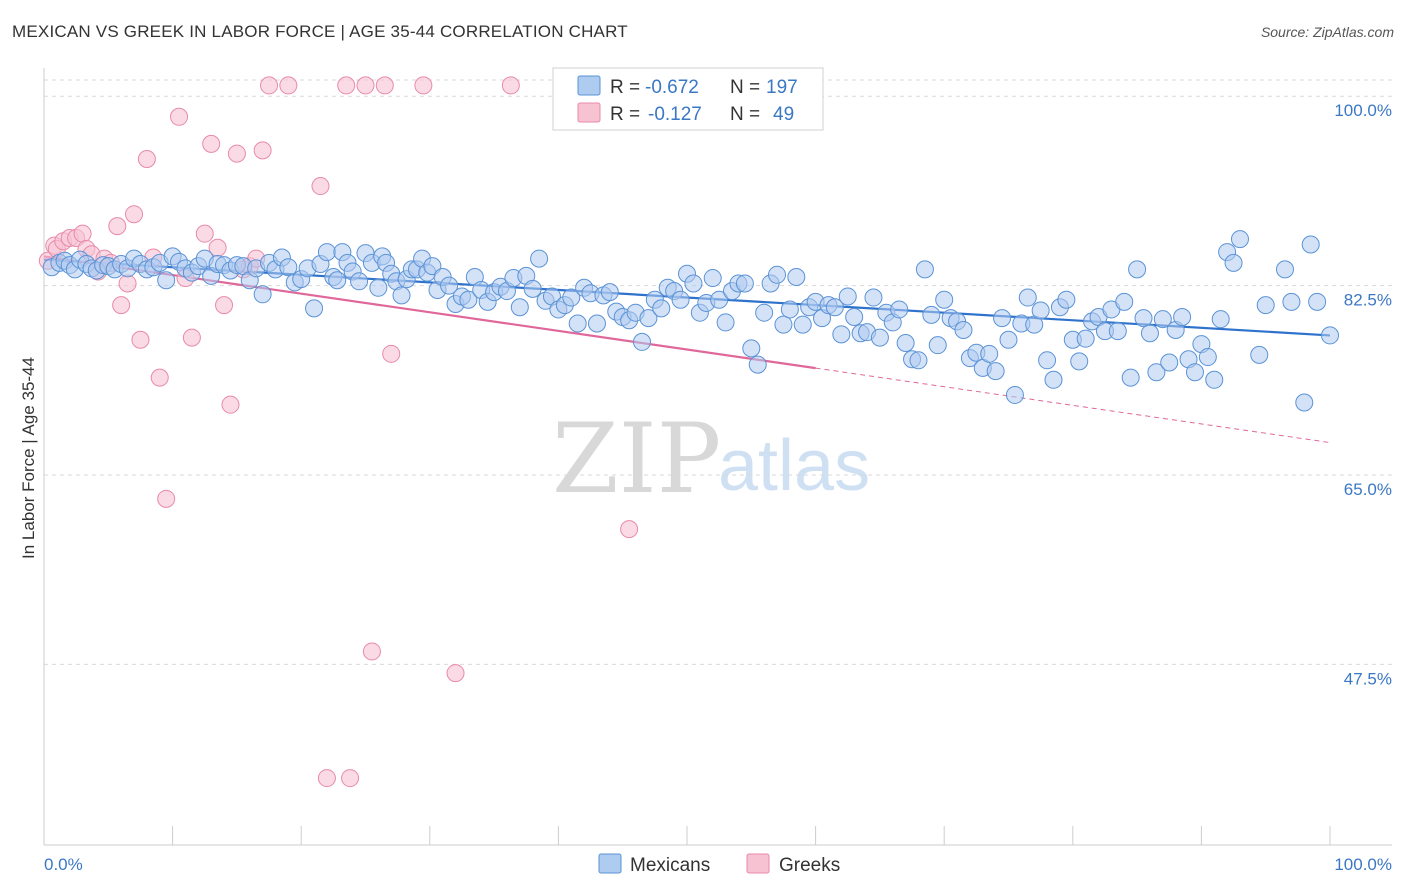 This screenshot has width=1406, height=892. Describe the element at coordinates (625, 87) in the screenshot. I see `legend-mexicans-r-label: R =` at that location.